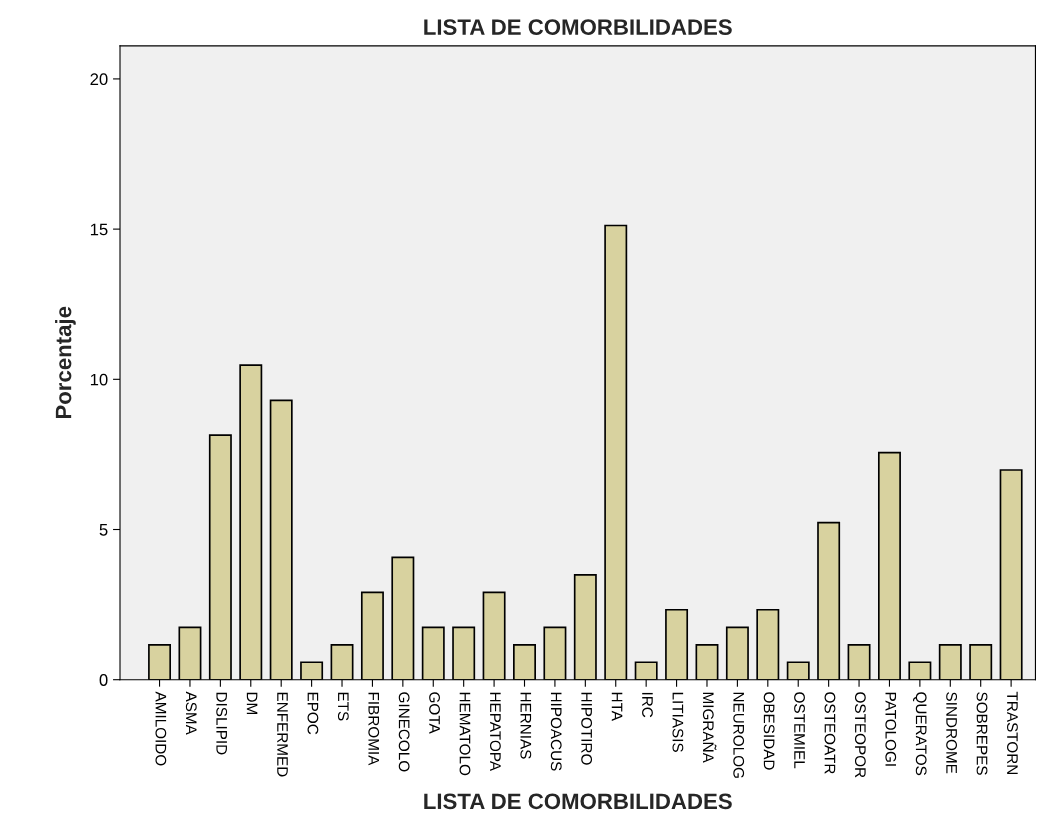 The height and width of the screenshot is (834, 1062). Describe the element at coordinates (191, 713) in the screenshot. I see `x-tick-label: ASMA` at that location.